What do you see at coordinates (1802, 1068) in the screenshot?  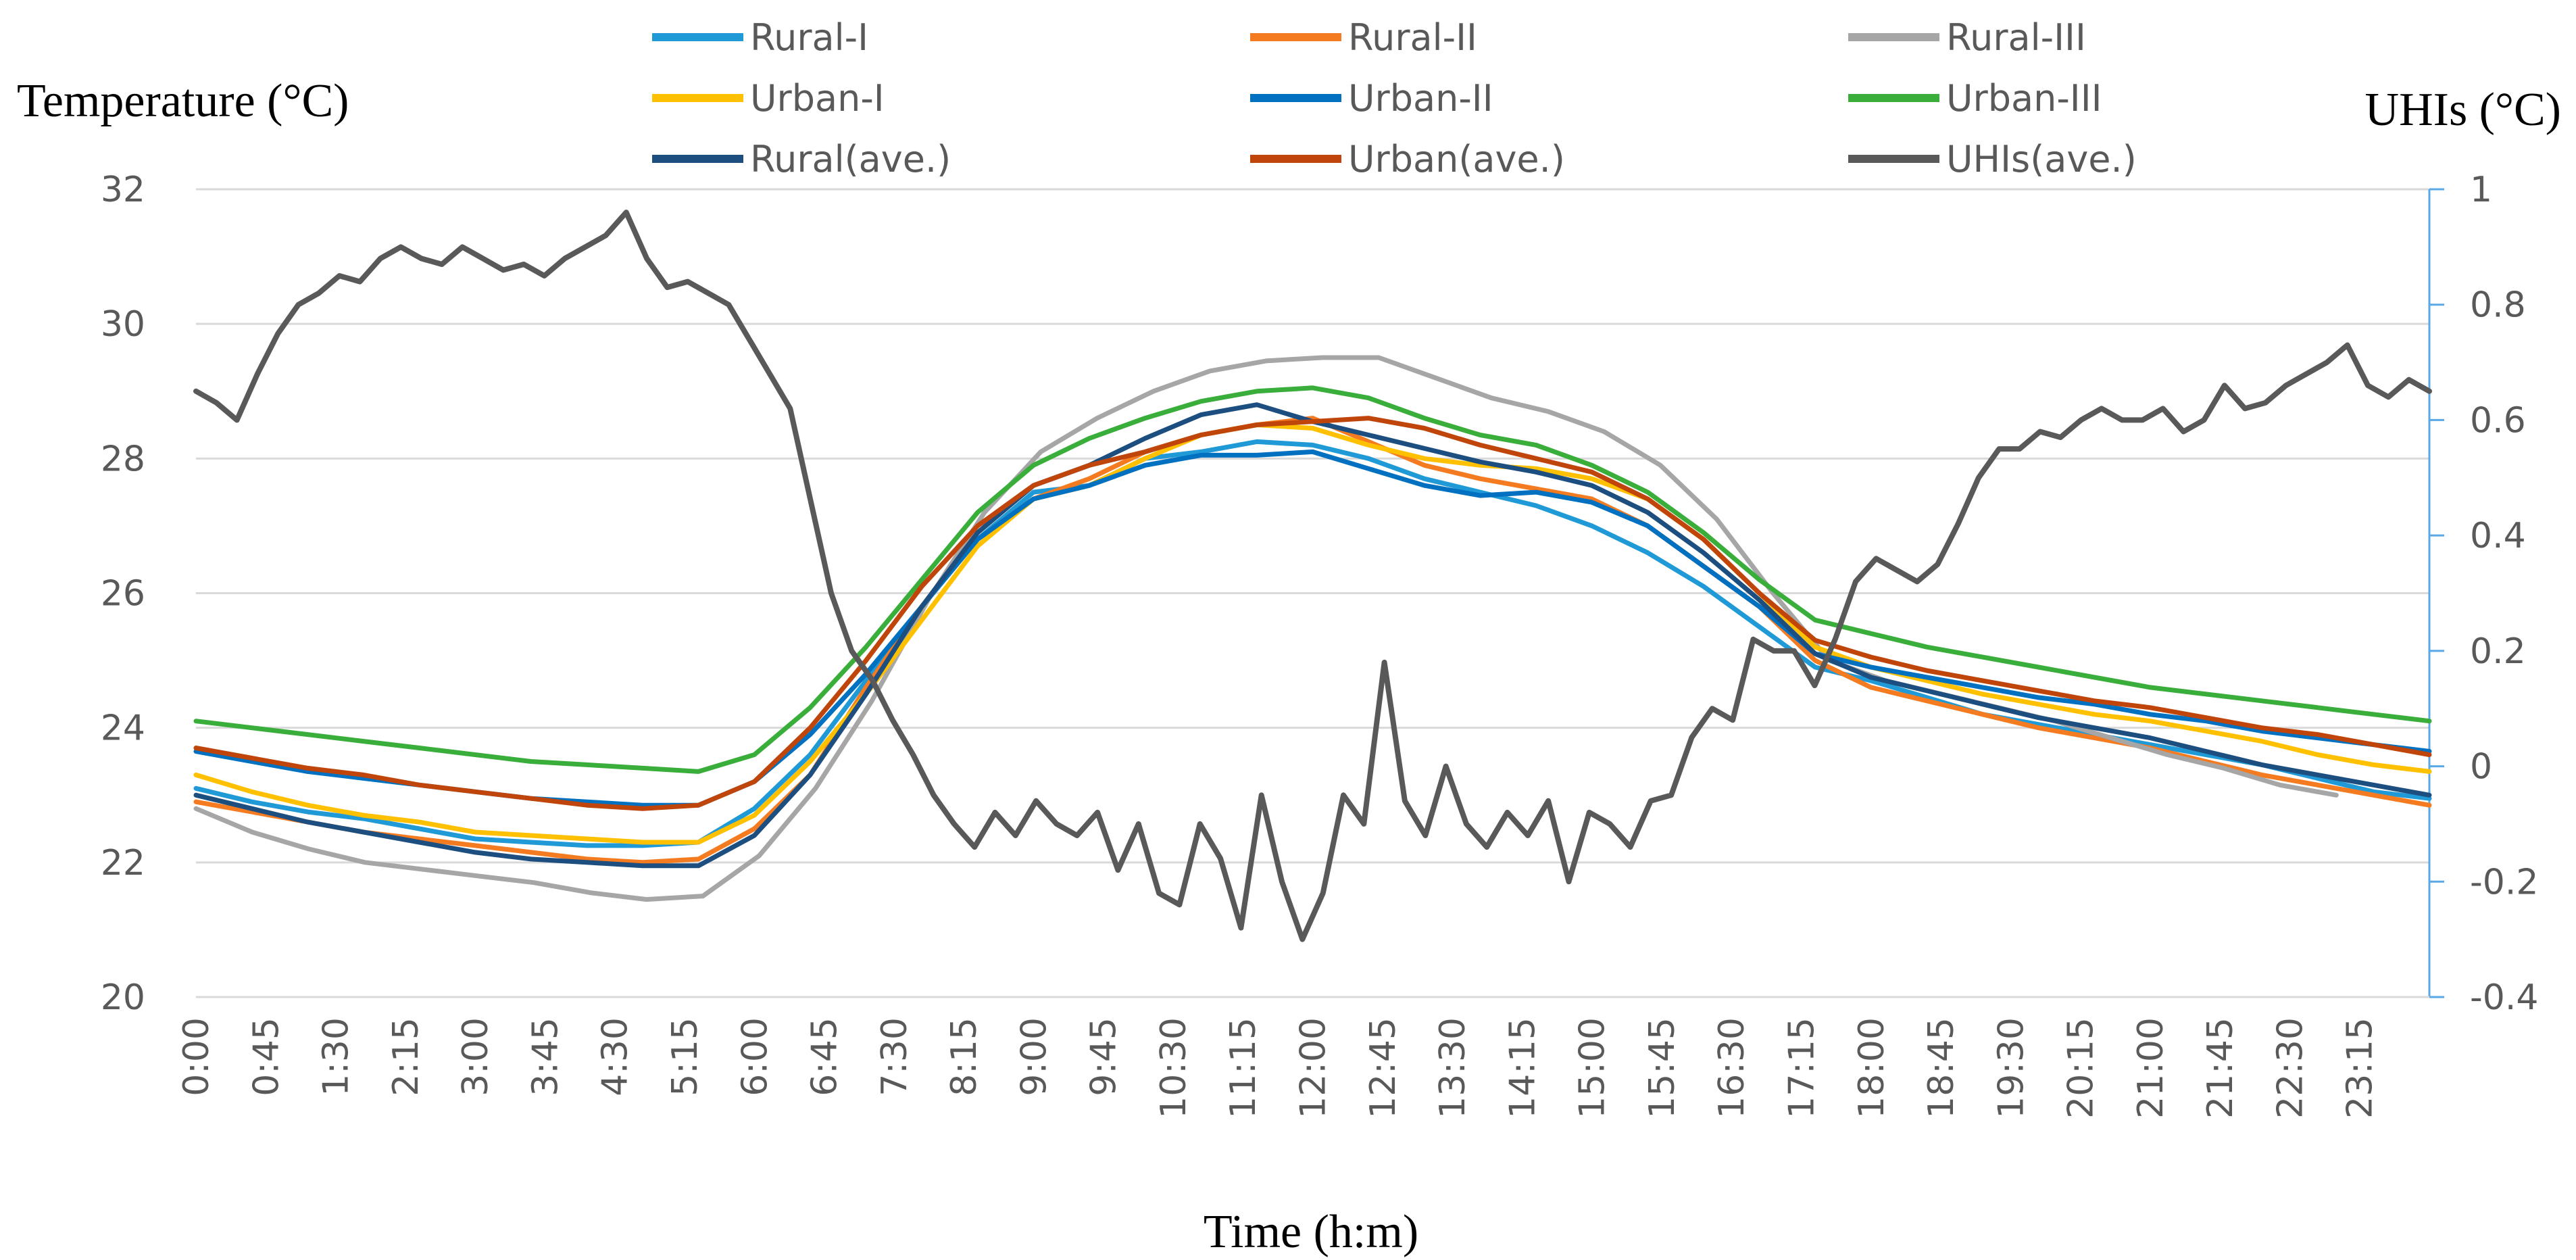 I see `x-tick-label: 17:15` at bounding box center [1802, 1068].